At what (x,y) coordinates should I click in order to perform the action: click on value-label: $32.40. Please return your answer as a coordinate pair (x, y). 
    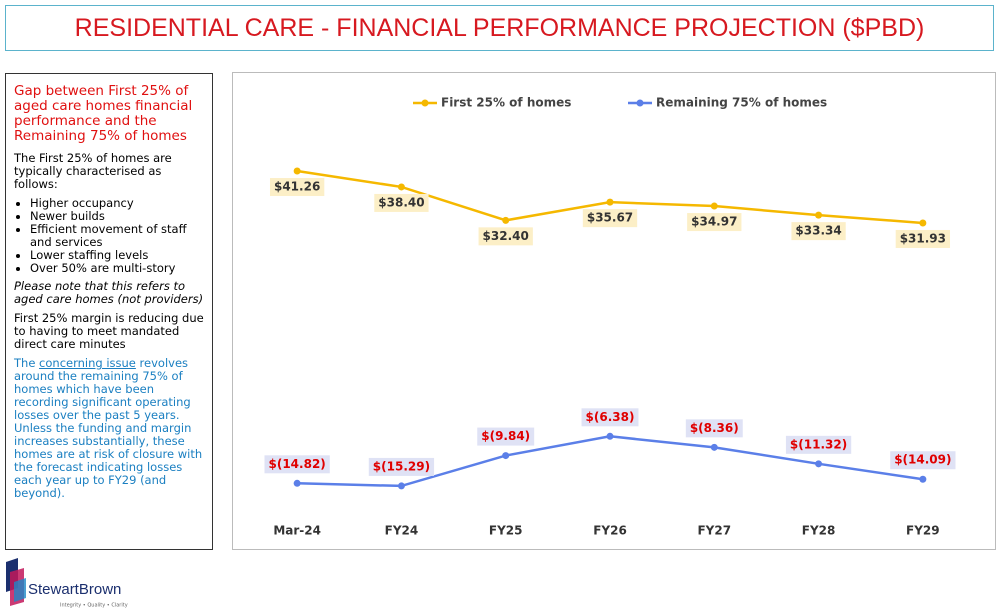
    Looking at the image, I should click on (506, 236).